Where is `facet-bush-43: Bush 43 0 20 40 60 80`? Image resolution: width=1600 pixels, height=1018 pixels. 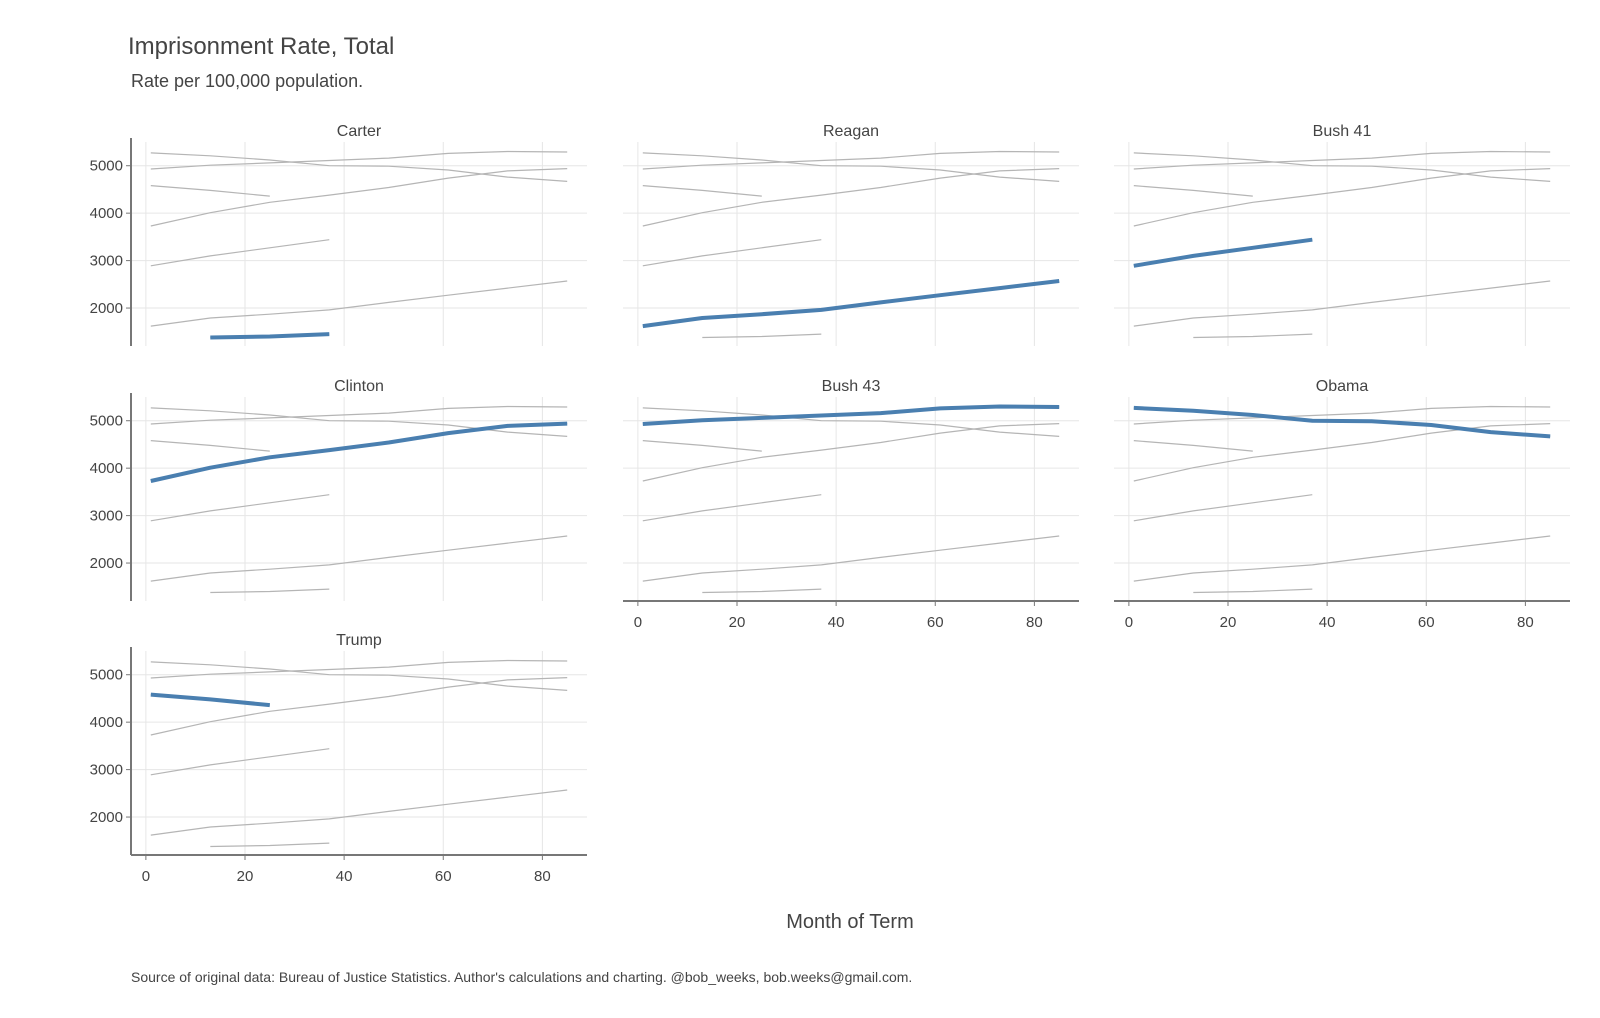
facet-bush-43: Bush 43 0 20 40 60 80 is located at coordinates (851, 504).